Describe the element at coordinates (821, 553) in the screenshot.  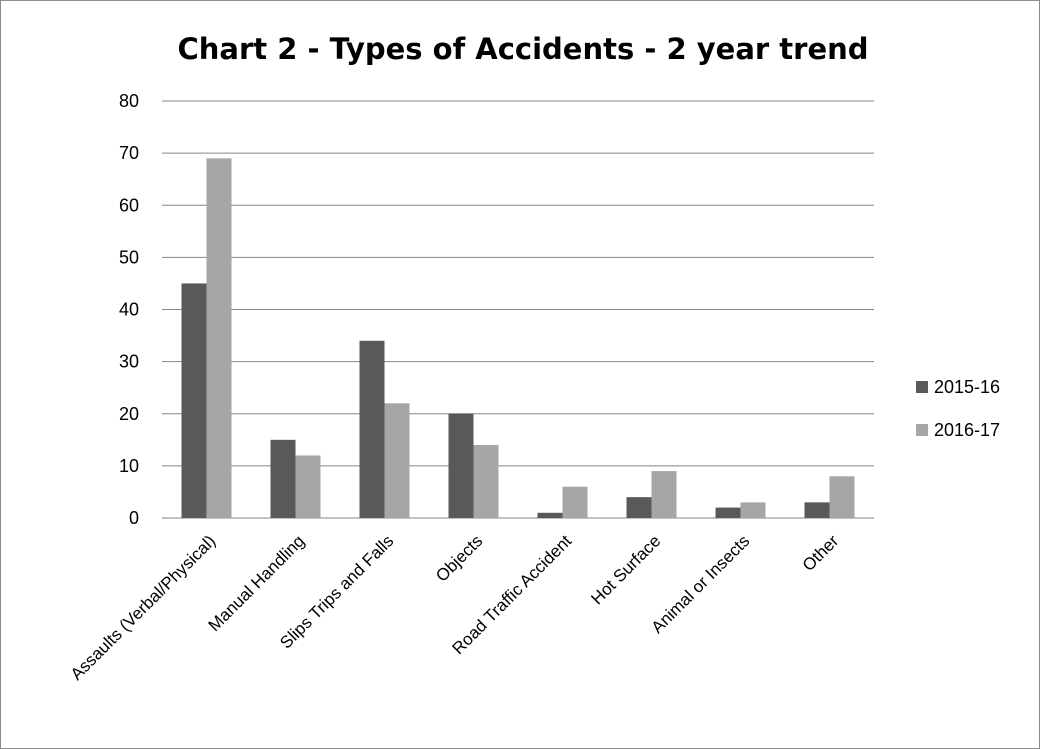
I see `x-tick-label: Other` at that location.